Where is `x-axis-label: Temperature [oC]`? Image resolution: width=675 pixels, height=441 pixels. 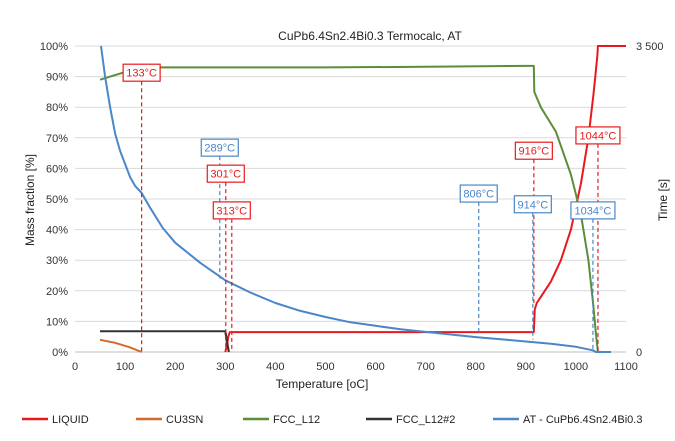
x-axis-label: Temperature [oC] is located at coordinates (322, 384).